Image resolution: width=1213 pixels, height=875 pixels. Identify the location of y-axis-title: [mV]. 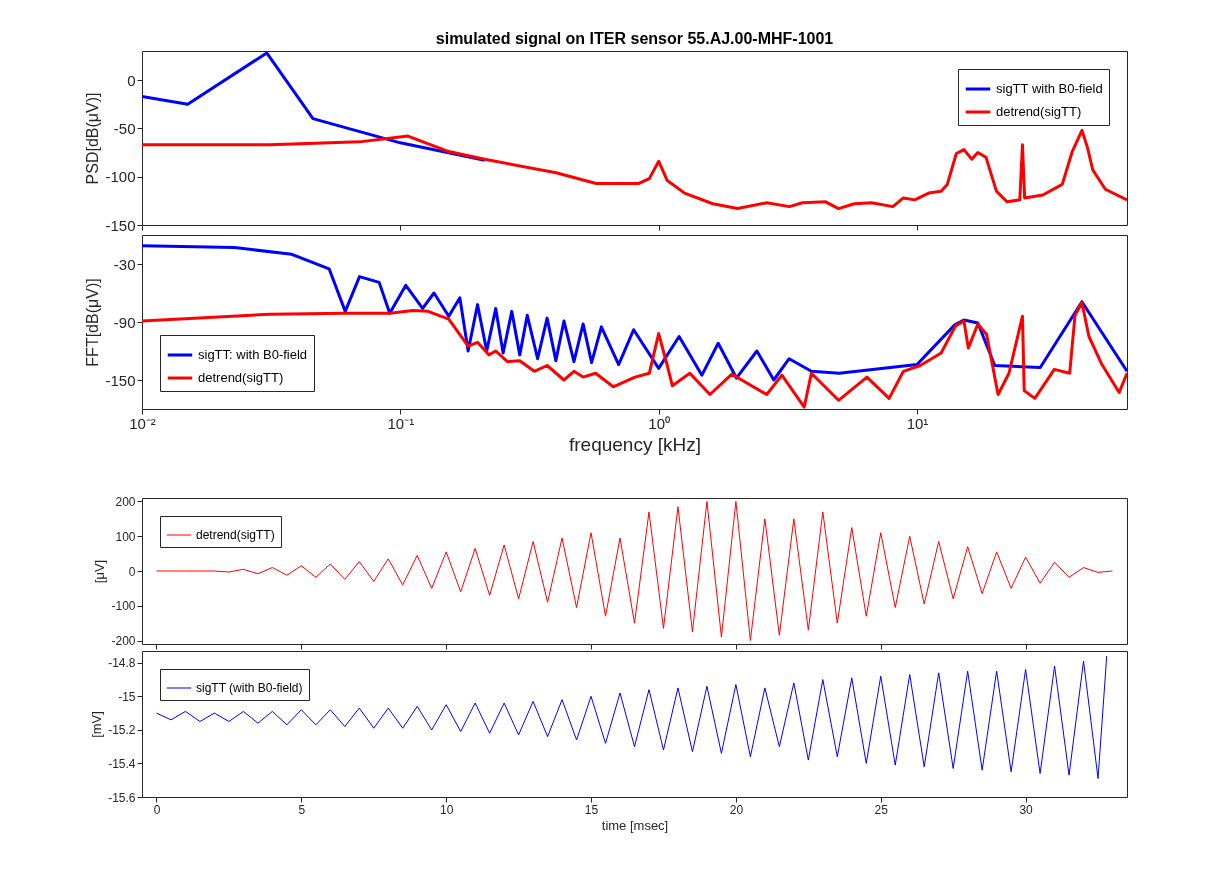
(97, 724).